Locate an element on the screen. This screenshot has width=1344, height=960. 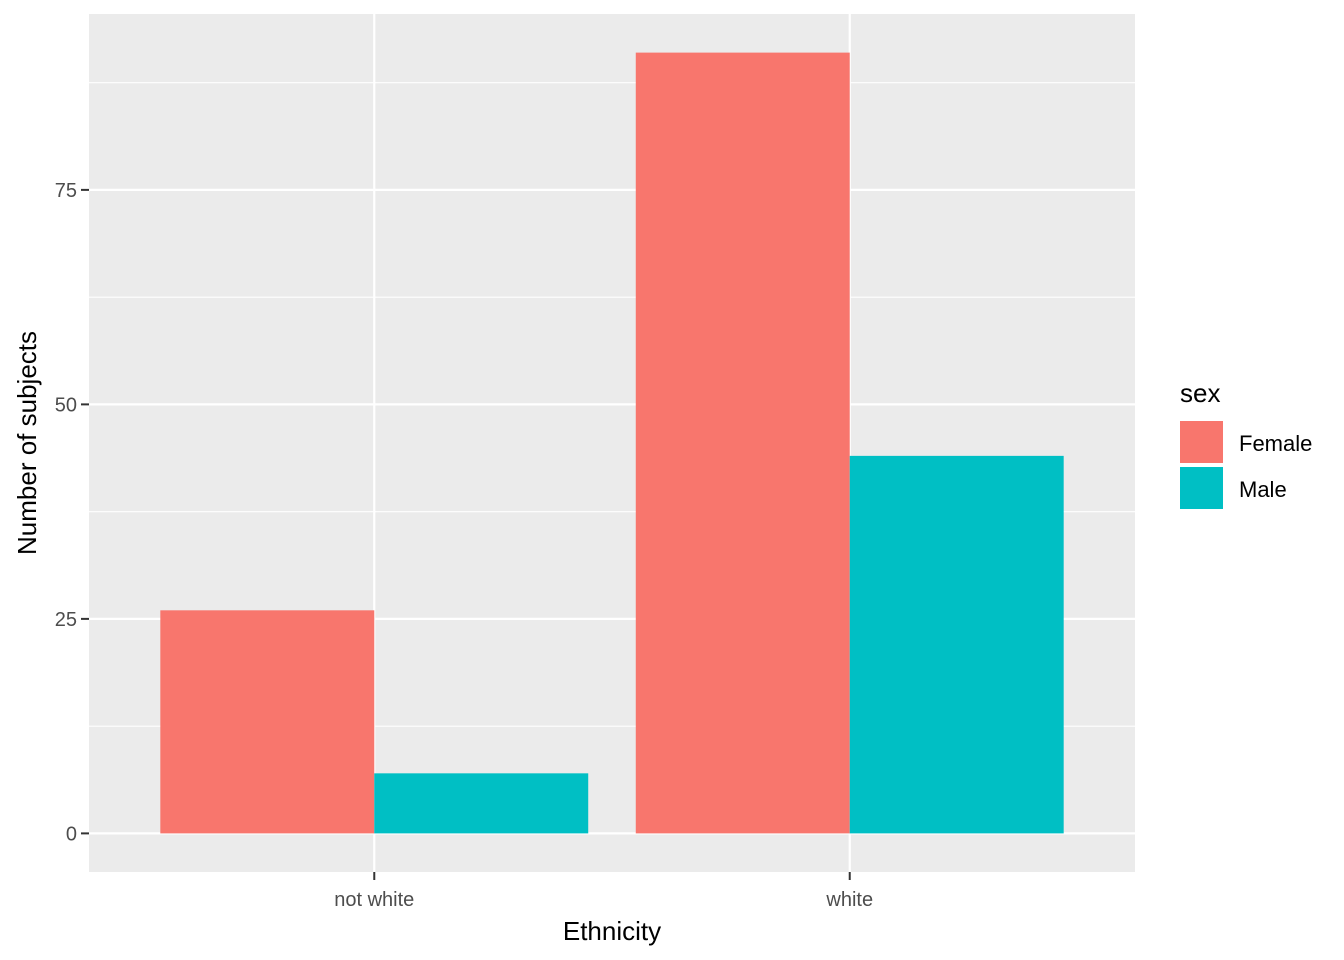
legend: sex Female Male is located at coordinates (1246, 443).